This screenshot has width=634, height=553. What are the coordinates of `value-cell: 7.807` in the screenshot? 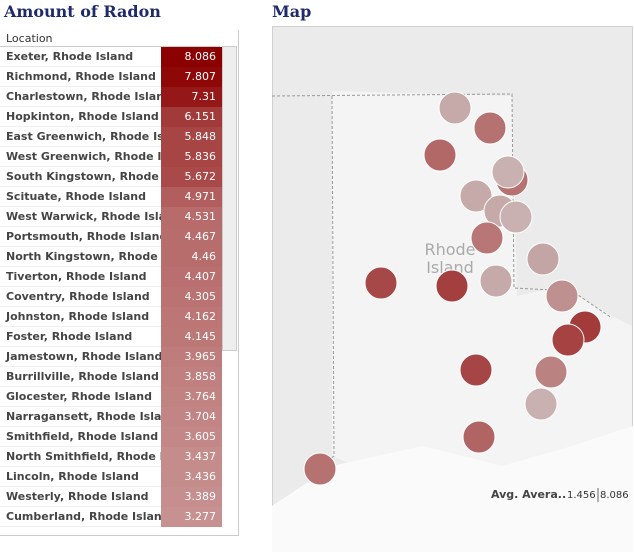 It's located at (191, 77).